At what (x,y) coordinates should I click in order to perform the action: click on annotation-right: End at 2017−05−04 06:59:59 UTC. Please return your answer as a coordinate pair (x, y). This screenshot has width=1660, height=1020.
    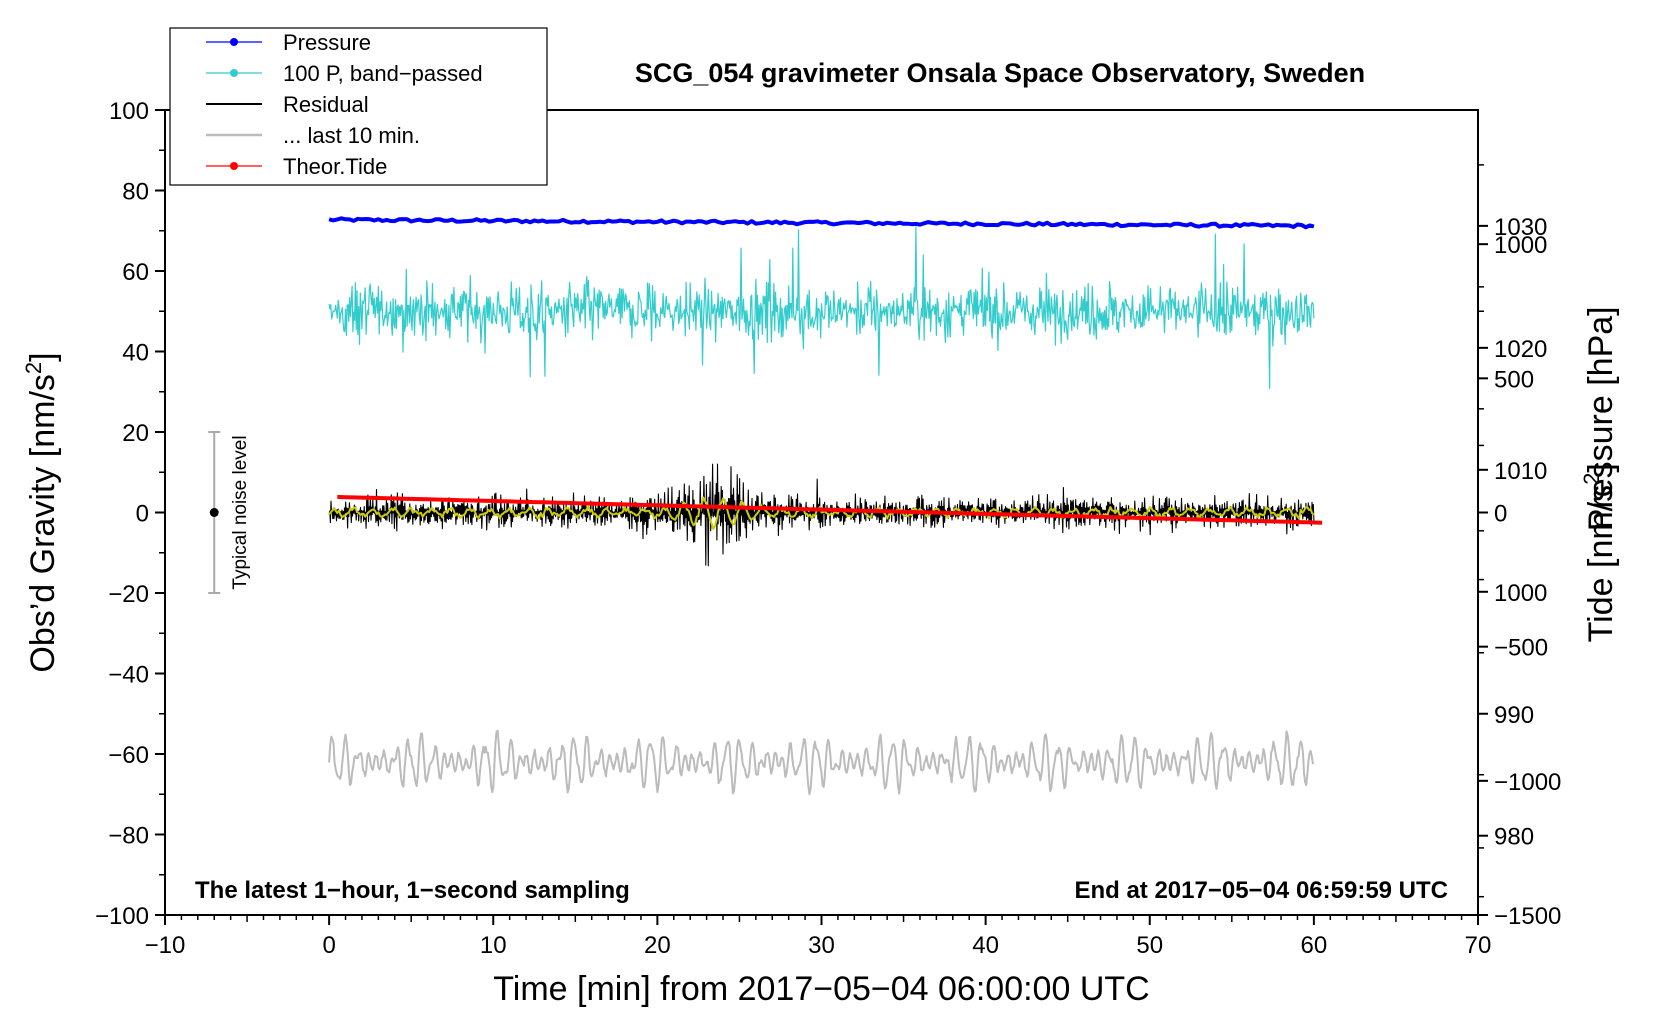
    Looking at the image, I should click on (1261, 890).